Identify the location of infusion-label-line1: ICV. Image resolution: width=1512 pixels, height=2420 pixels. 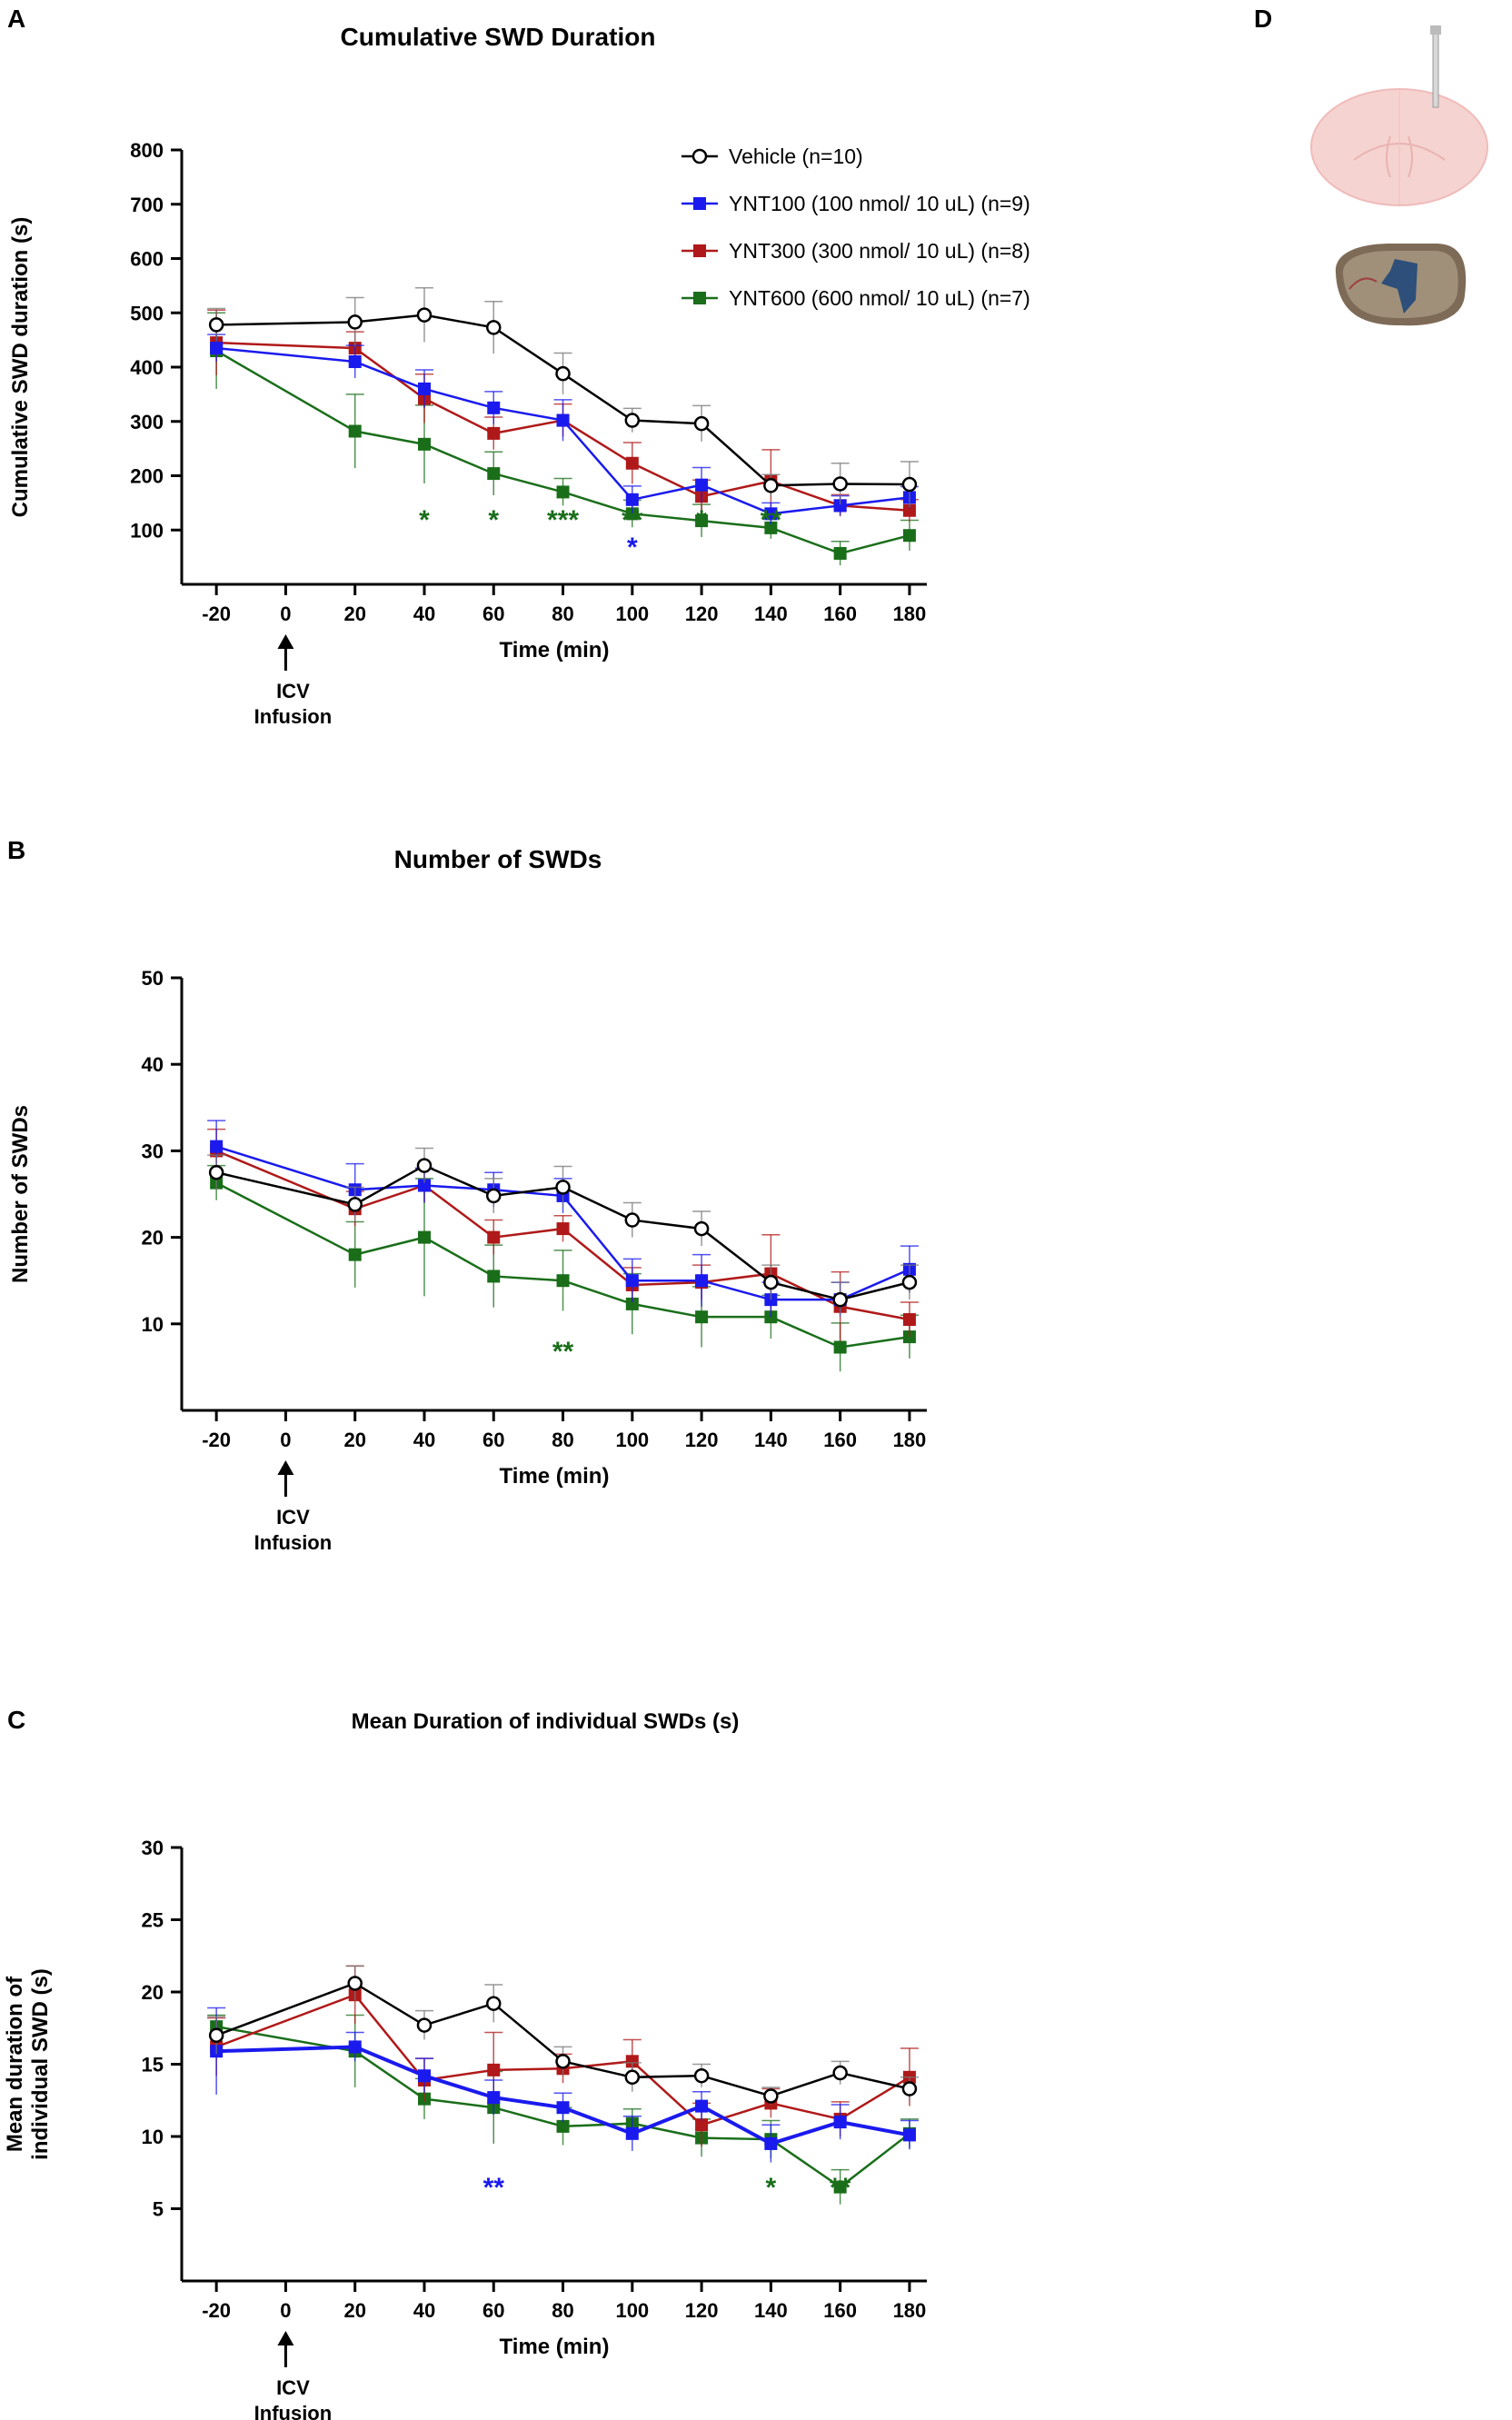
(293, 691).